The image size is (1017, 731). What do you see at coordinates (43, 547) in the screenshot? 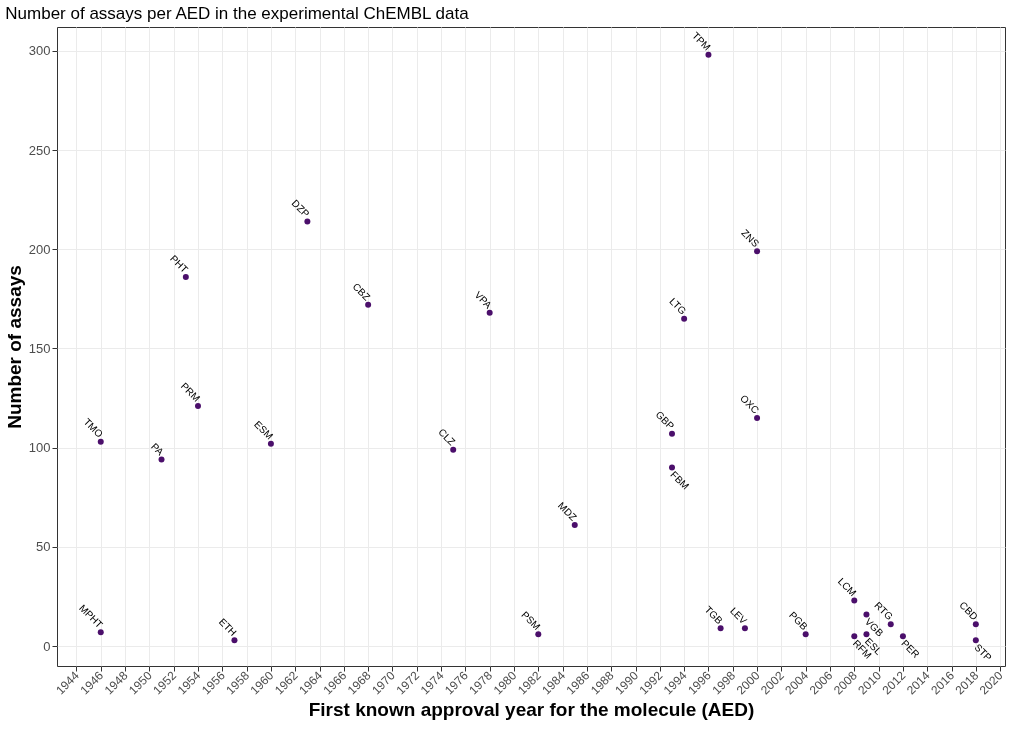
I see `y-tick-label: 50` at bounding box center [43, 547].